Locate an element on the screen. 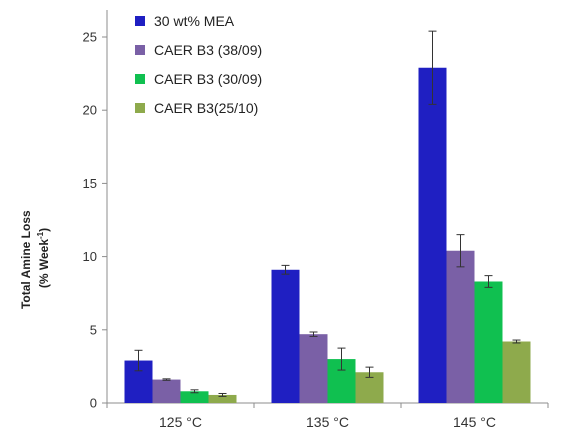  y-tick-label: 20 is located at coordinates (90, 110).